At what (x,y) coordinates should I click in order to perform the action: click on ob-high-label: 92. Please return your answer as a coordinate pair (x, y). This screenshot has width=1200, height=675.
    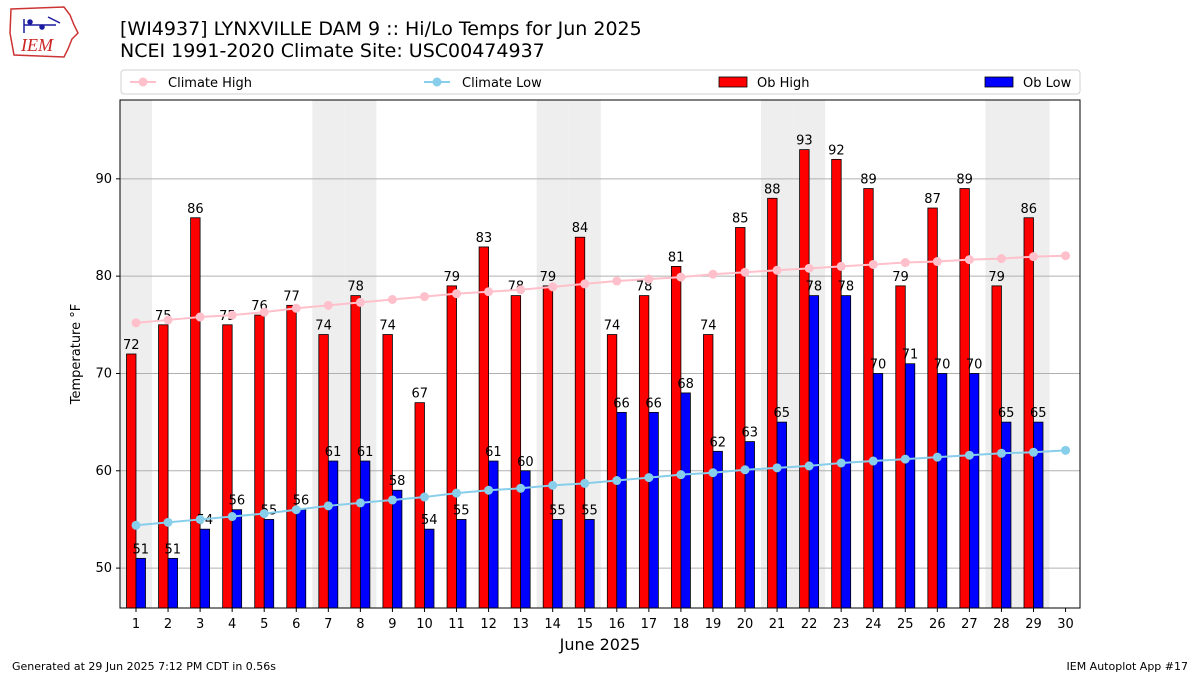
    Looking at the image, I should click on (836, 150).